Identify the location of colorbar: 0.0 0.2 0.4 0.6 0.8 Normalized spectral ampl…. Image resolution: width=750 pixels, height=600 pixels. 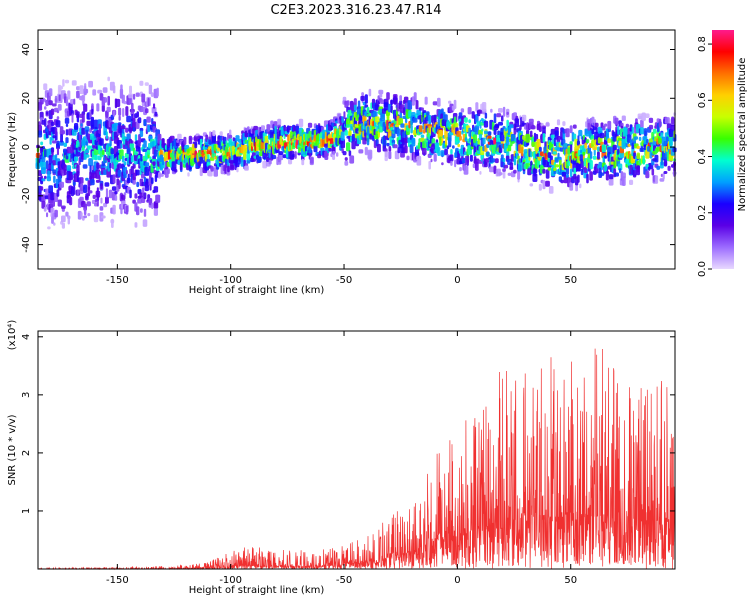
(722, 153).